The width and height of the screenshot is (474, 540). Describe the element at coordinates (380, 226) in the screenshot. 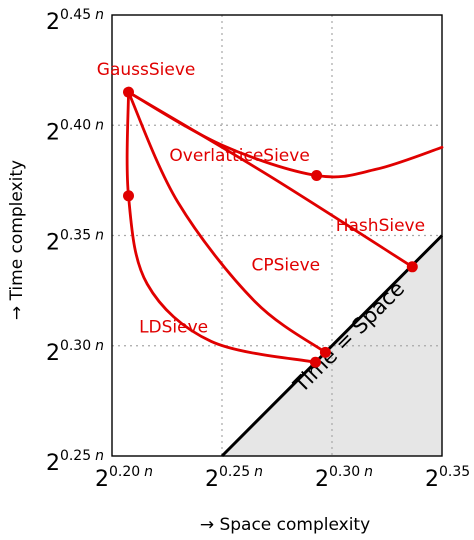

I see `label-hashsieve: HashSieve` at that location.